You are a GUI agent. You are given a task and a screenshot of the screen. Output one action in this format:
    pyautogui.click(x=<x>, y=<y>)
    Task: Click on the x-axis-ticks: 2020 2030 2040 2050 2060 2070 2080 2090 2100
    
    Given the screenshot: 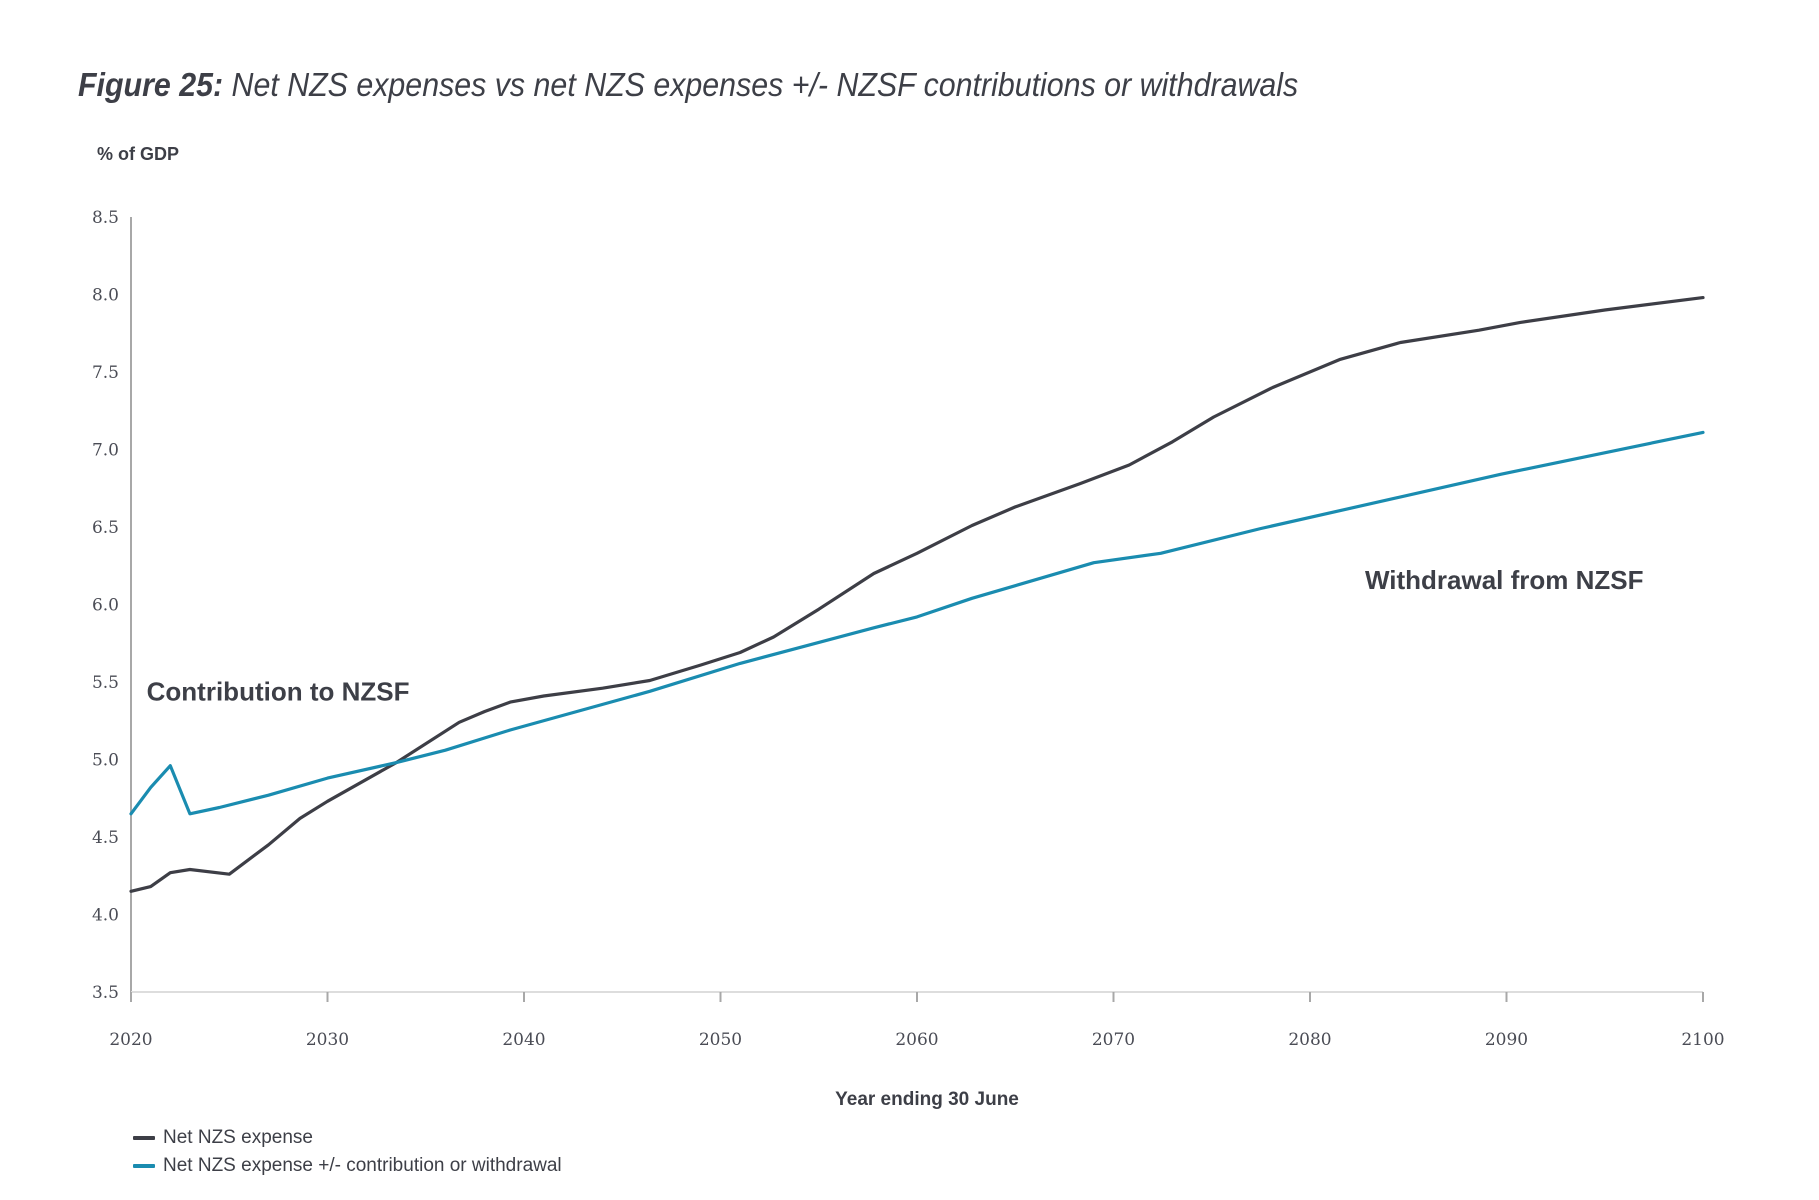 What is the action you would take?
    pyautogui.click(x=917, y=1021)
    